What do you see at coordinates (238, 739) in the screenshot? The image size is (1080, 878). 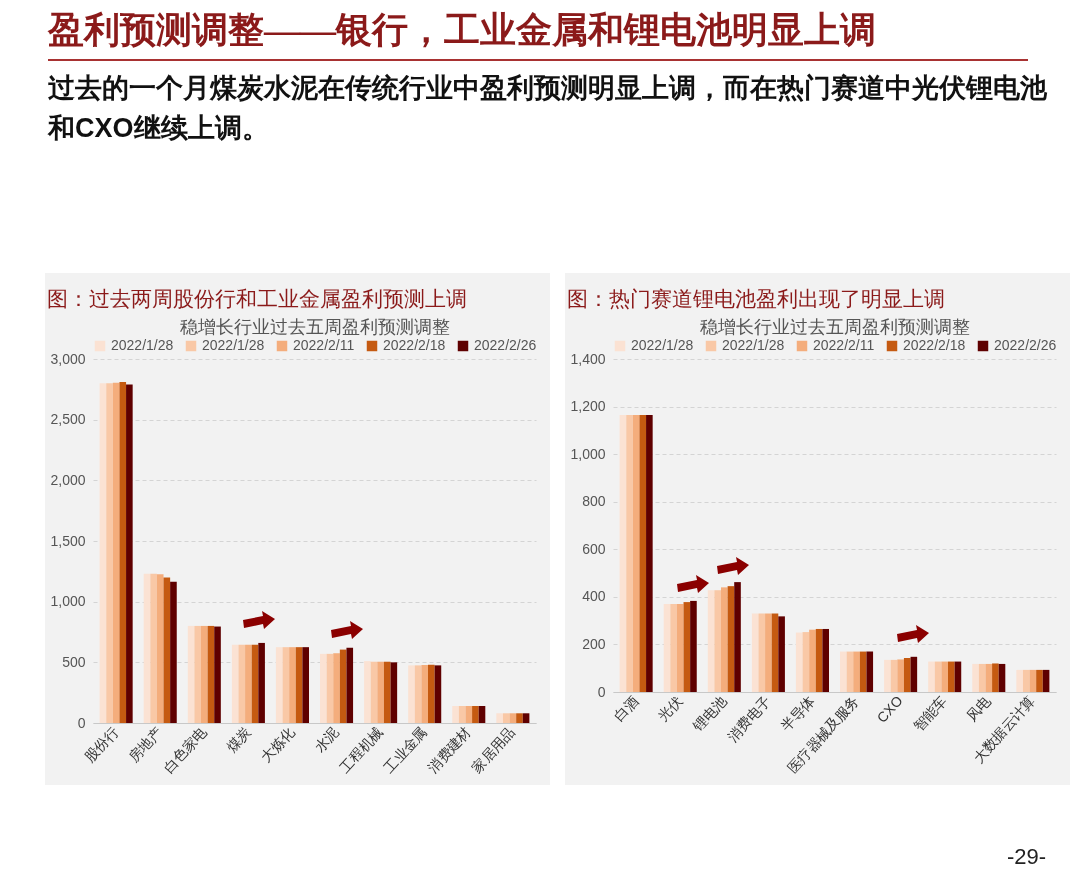 I see `x-tick-label: 煤炭` at bounding box center [238, 739].